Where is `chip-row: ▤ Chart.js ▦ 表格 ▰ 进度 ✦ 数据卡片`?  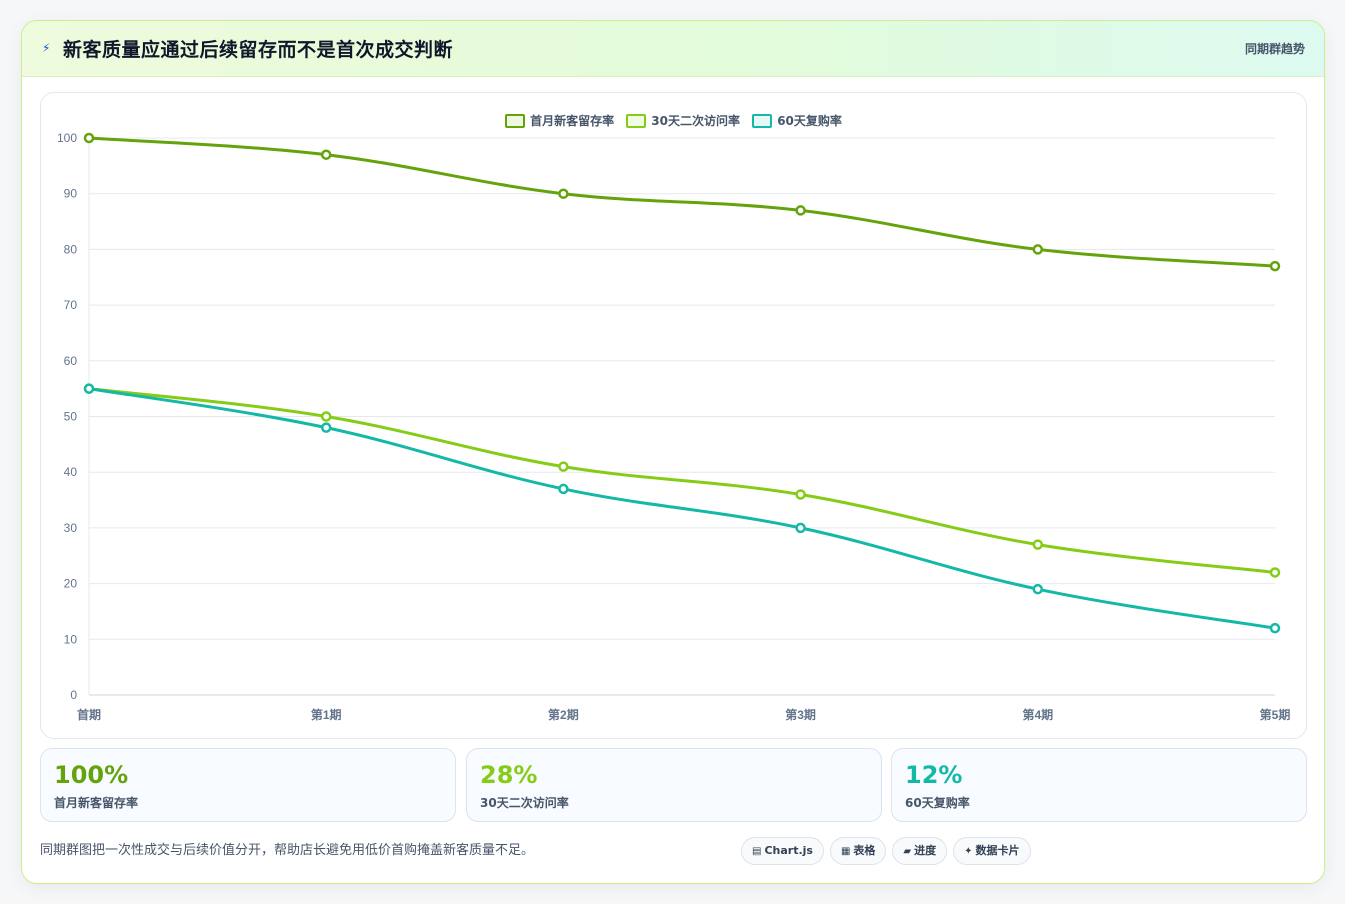
chip-row: ▤ Chart.js ▦ 表格 ▰ 进度 ✦ 数据卡片 is located at coordinates (889, 851).